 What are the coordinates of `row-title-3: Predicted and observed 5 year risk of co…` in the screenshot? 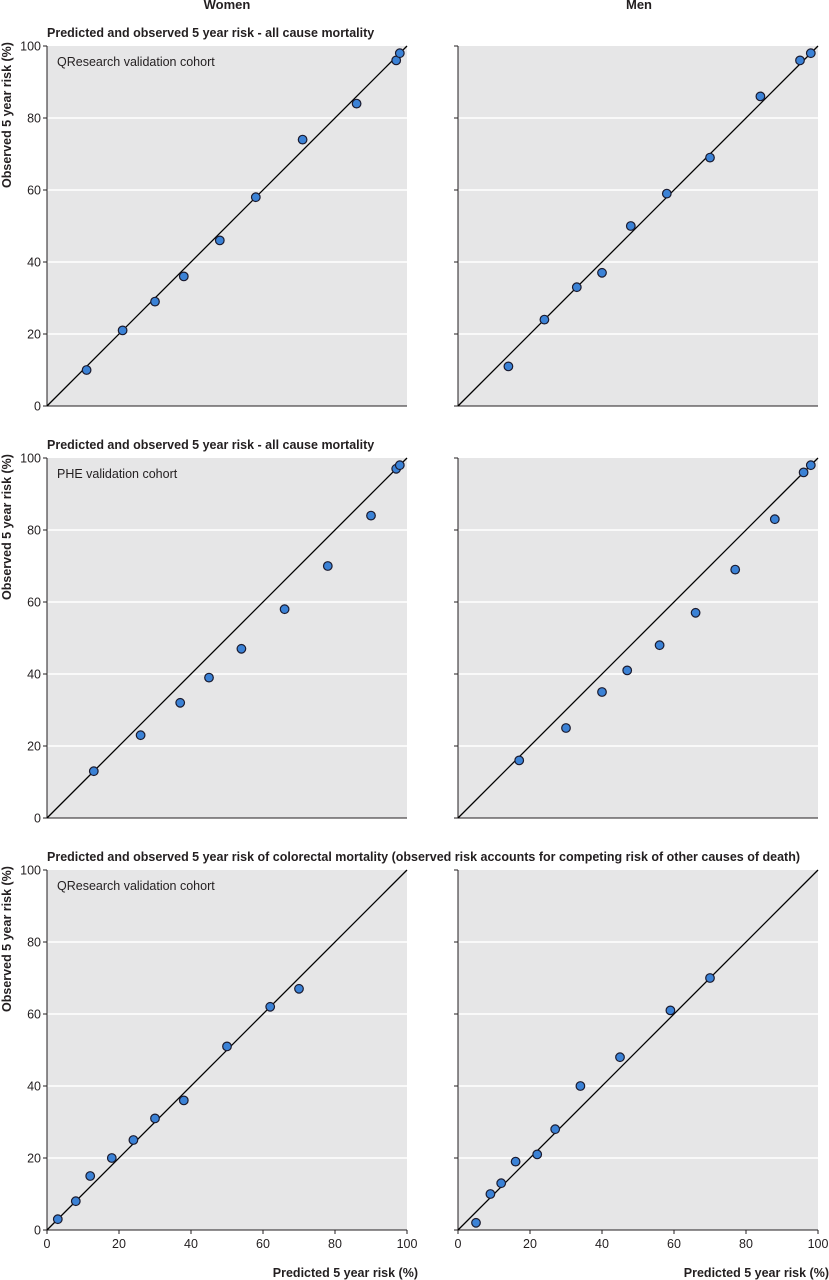 It's located at (423, 857).